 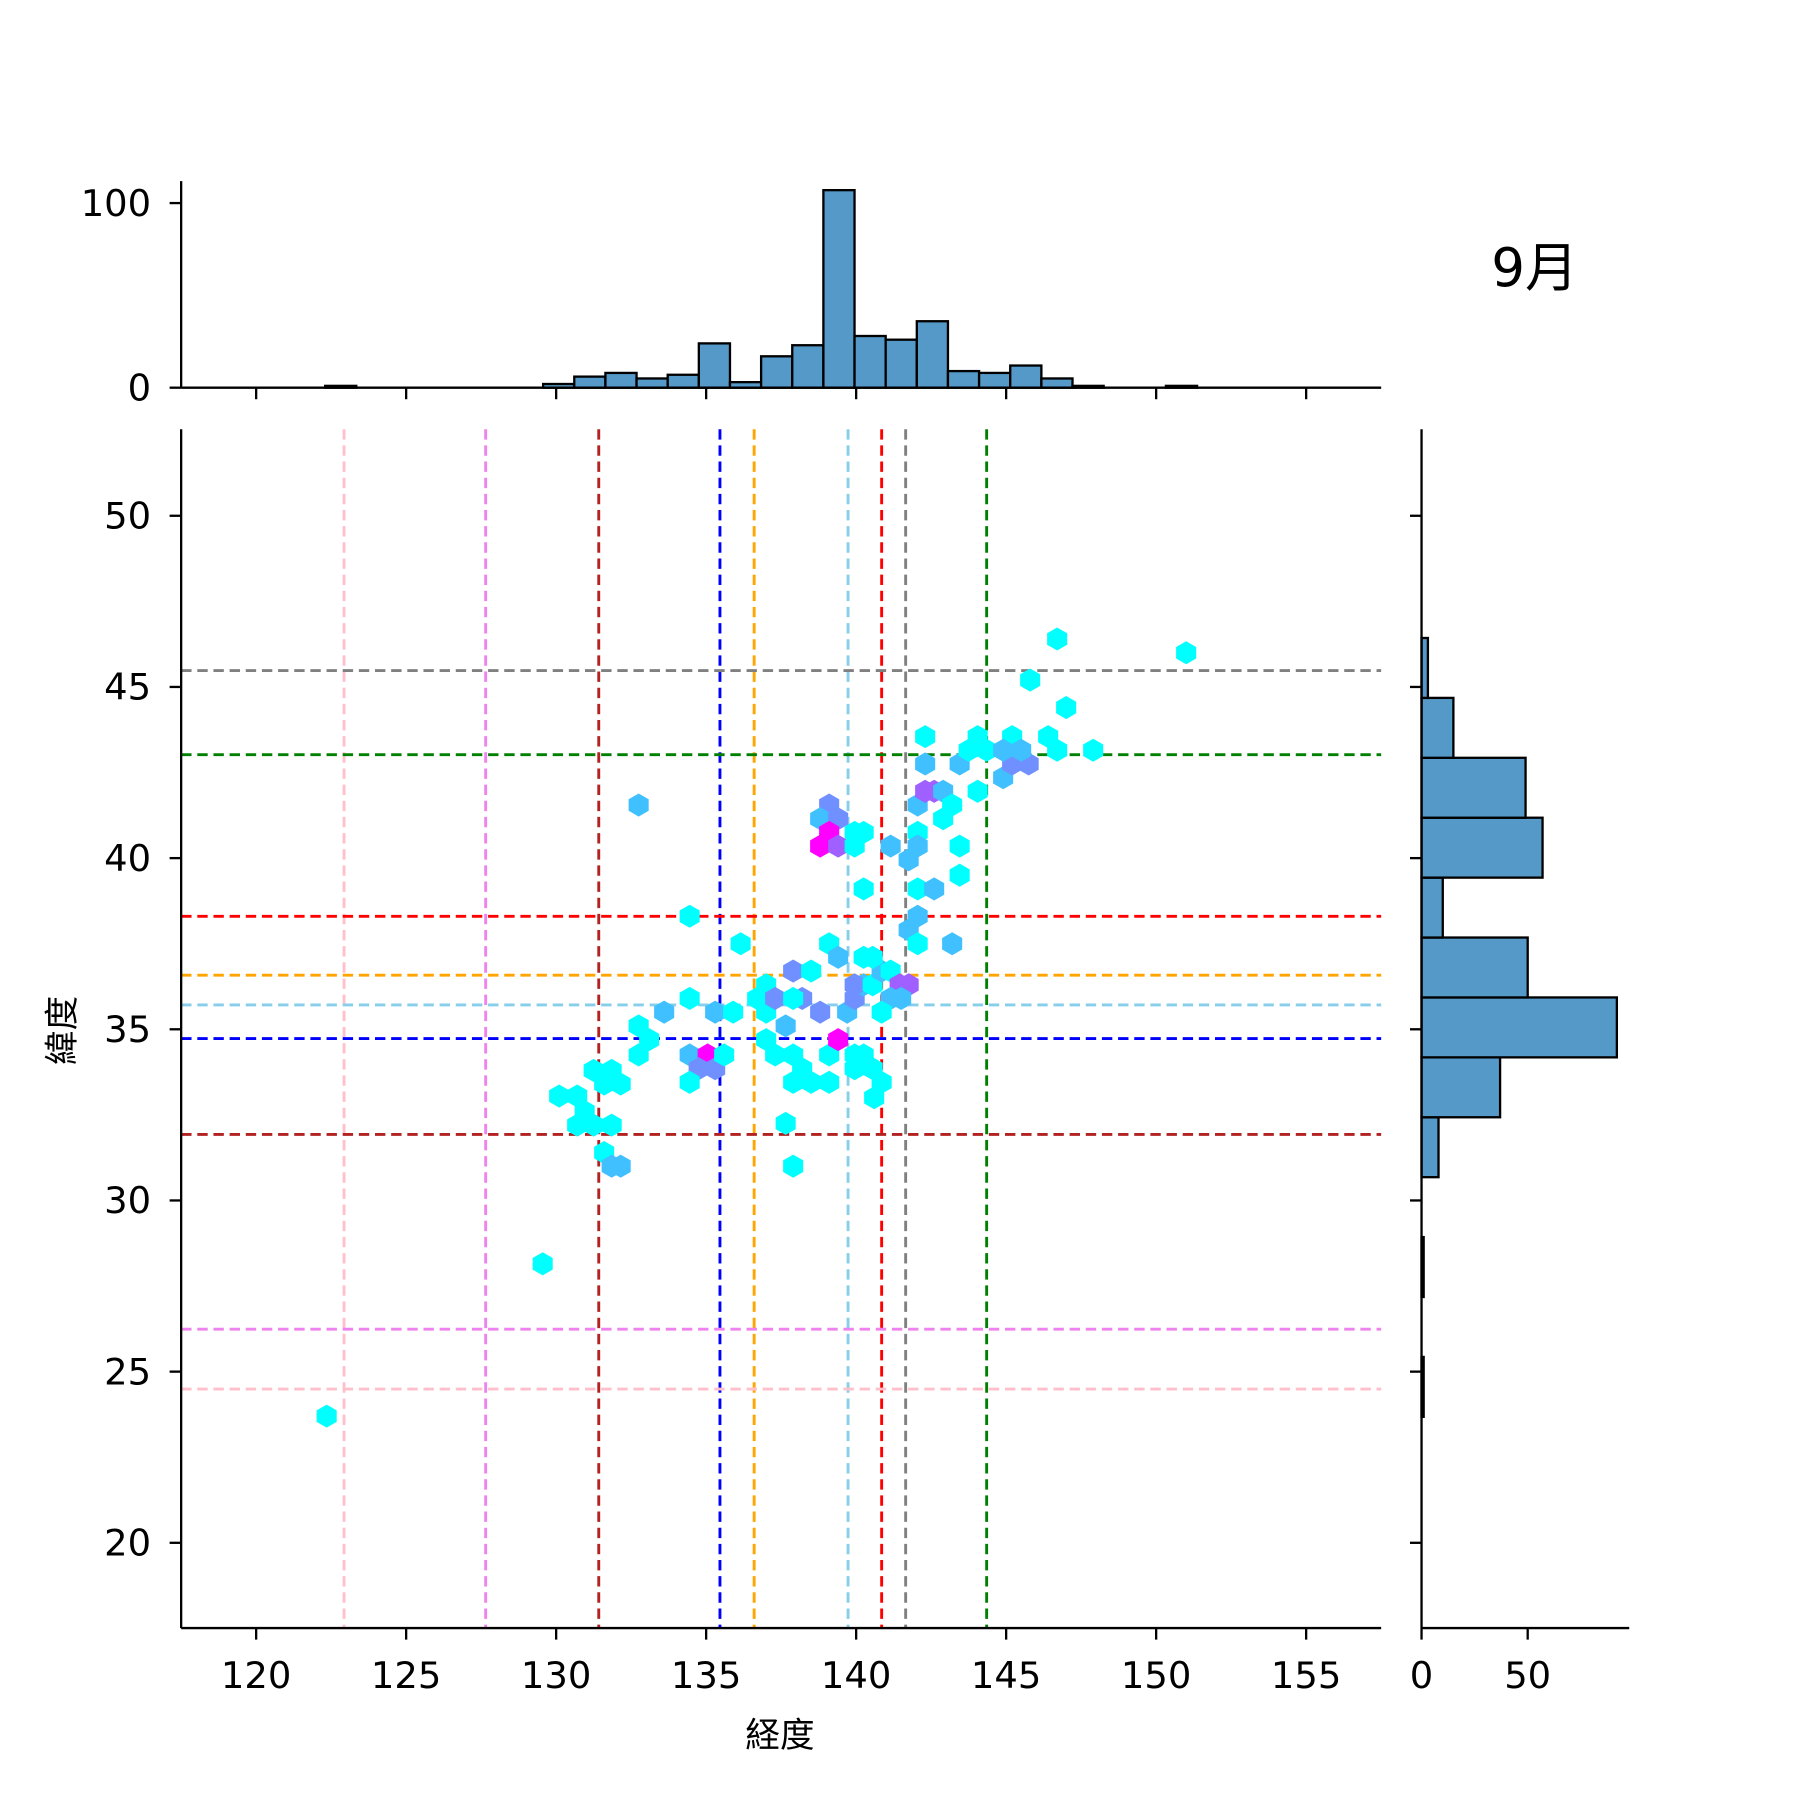 What do you see at coordinates (256, 1675) in the screenshot?
I see `x-tick-label: 120` at bounding box center [256, 1675].